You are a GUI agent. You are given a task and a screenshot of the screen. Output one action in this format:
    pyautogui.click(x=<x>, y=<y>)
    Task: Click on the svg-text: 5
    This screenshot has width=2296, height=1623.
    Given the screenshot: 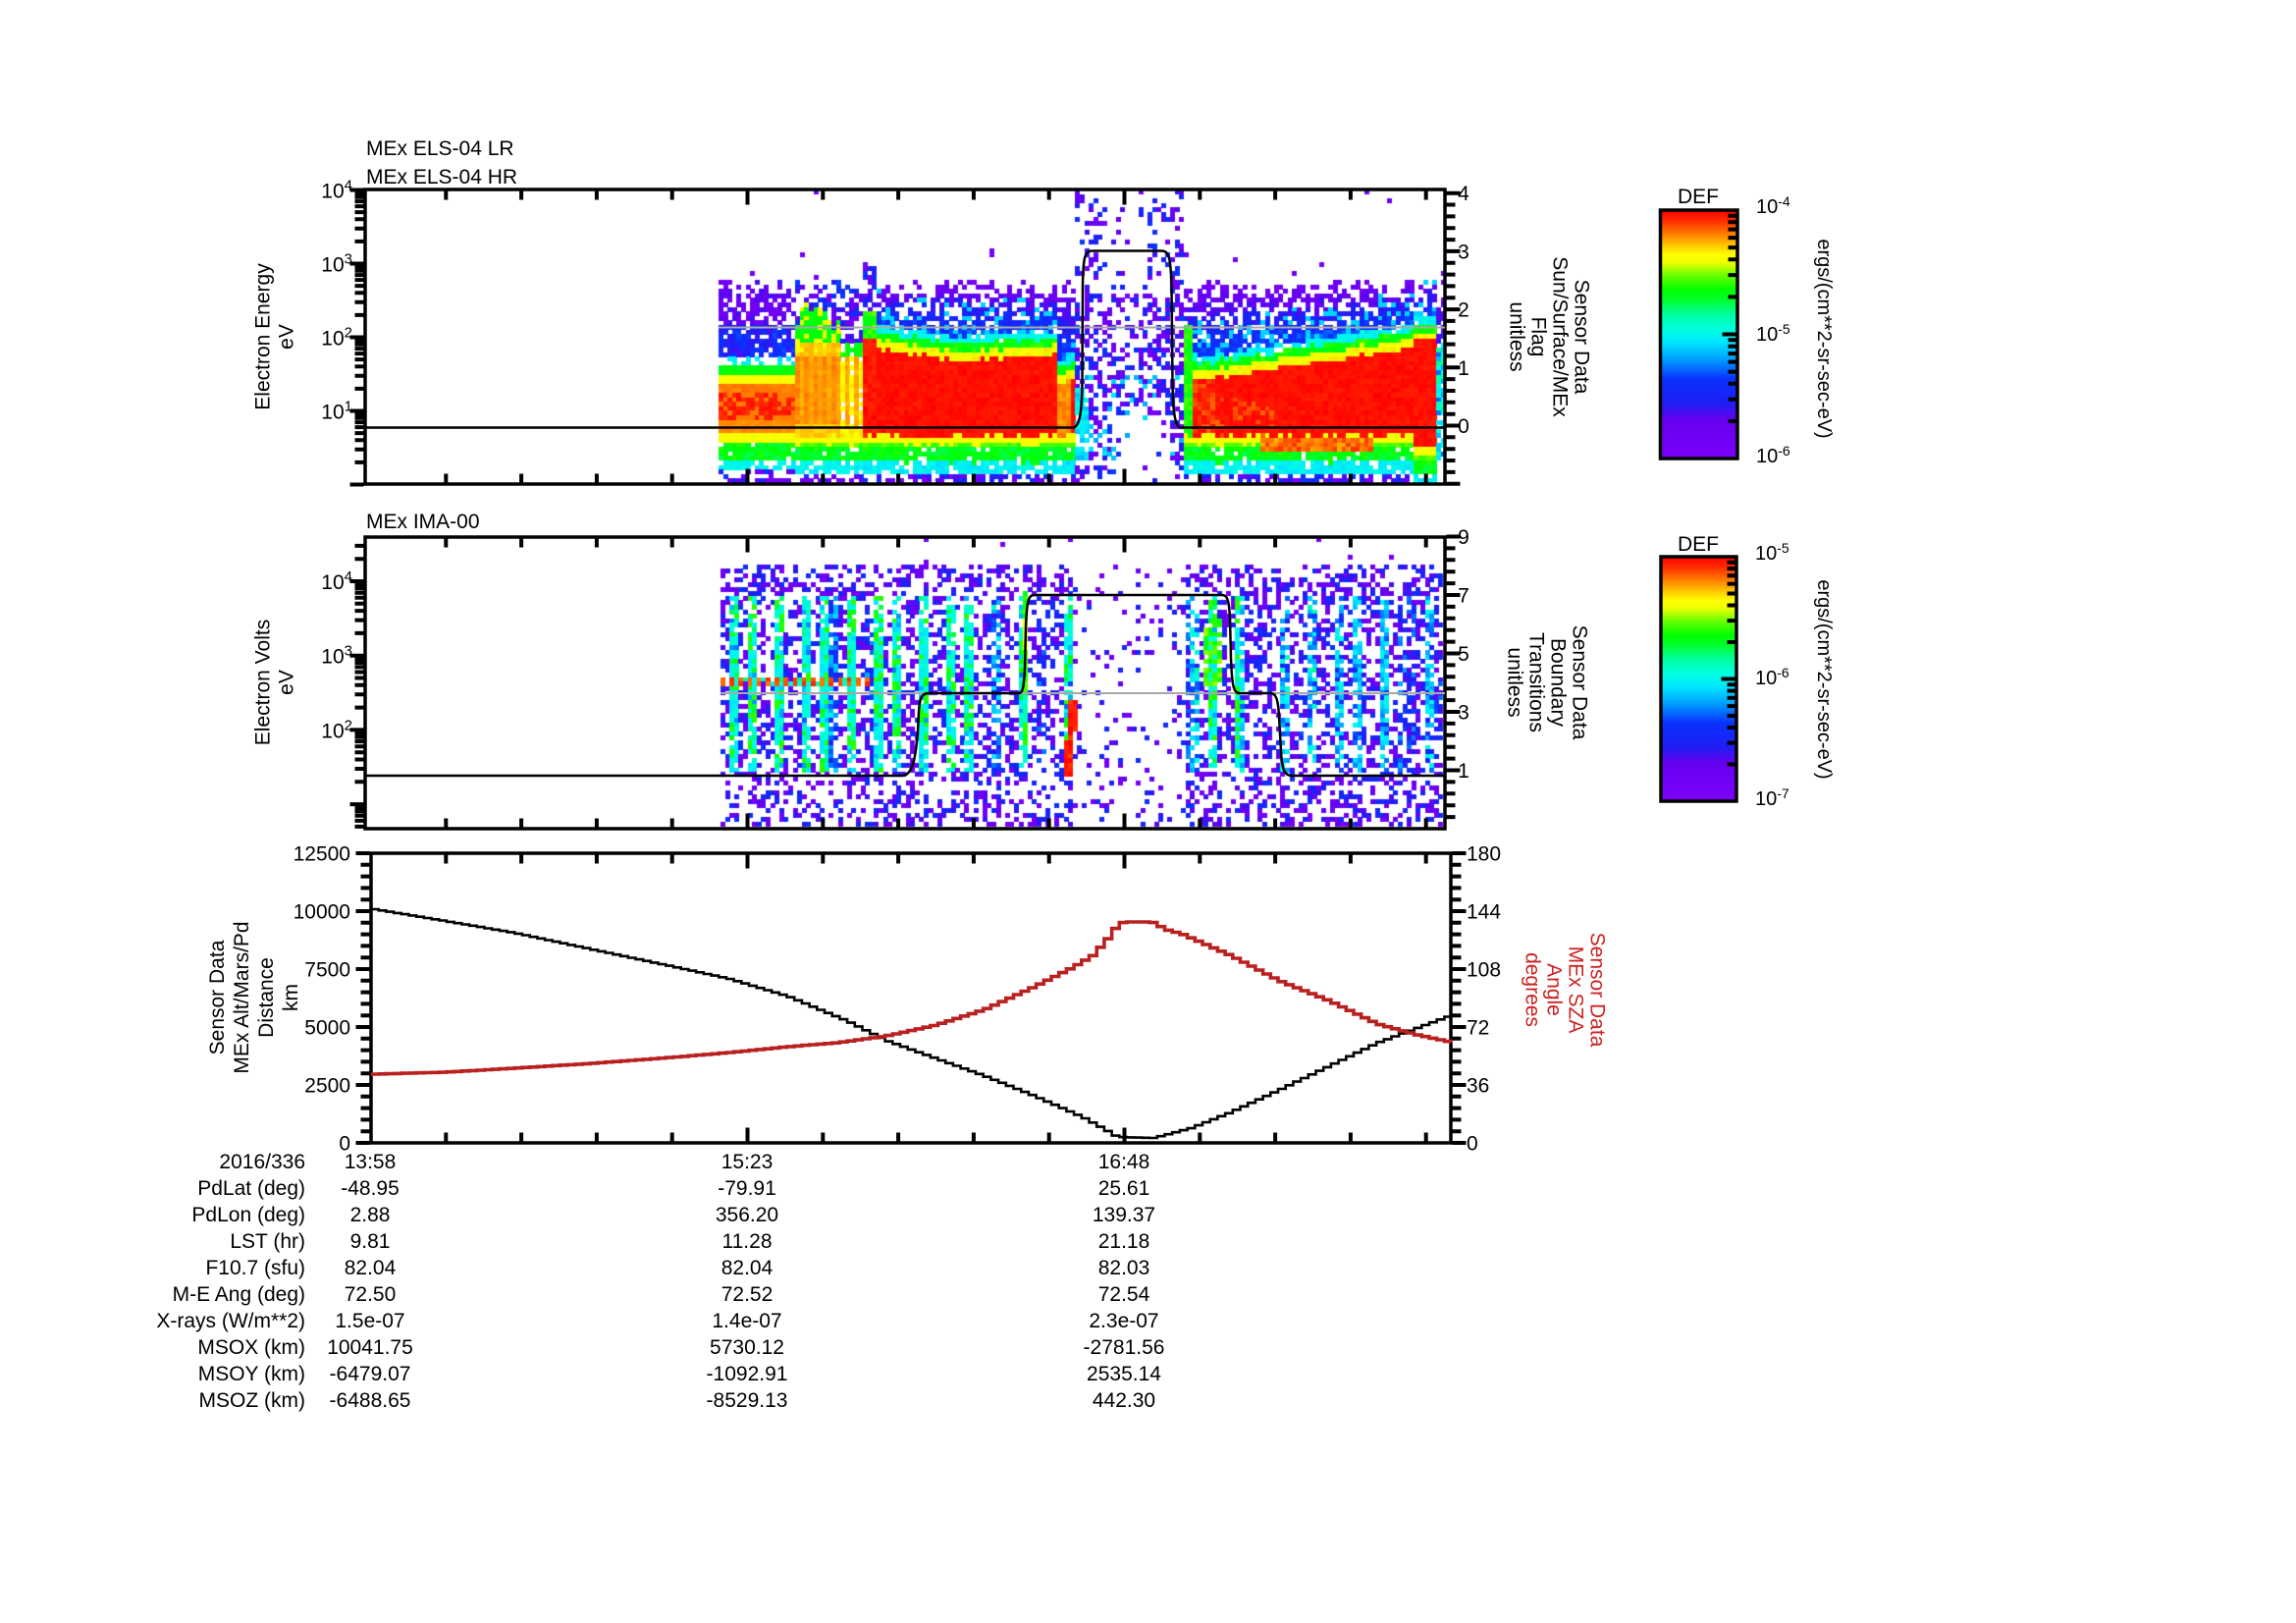 What is the action you would take?
    pyautogui.click(x=1463, y=654)
    